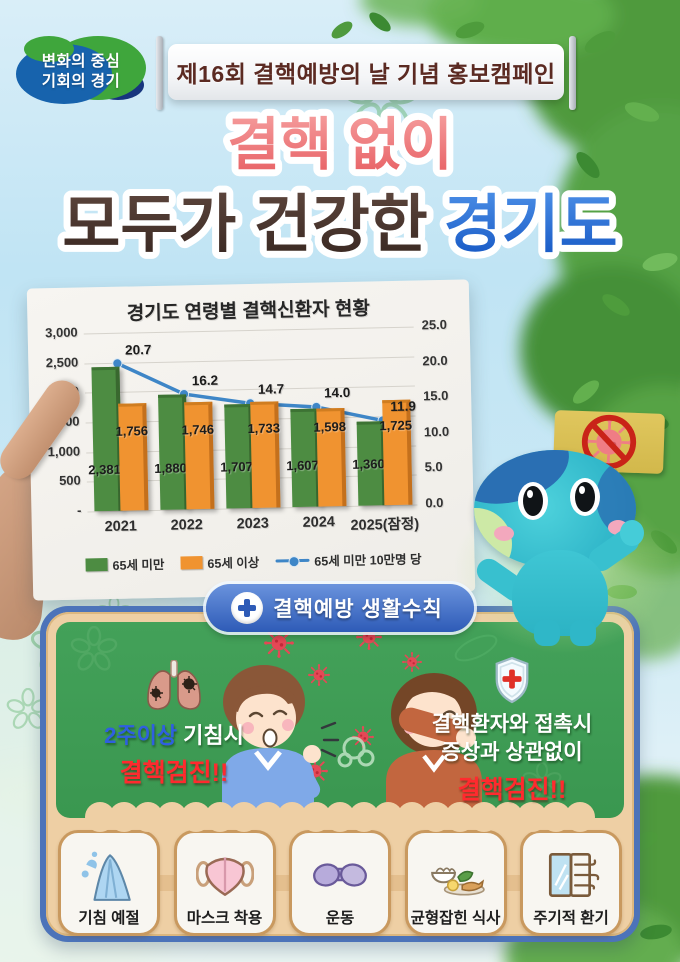  I want to click on bar-value-label: 1,598, so click(330, 427).